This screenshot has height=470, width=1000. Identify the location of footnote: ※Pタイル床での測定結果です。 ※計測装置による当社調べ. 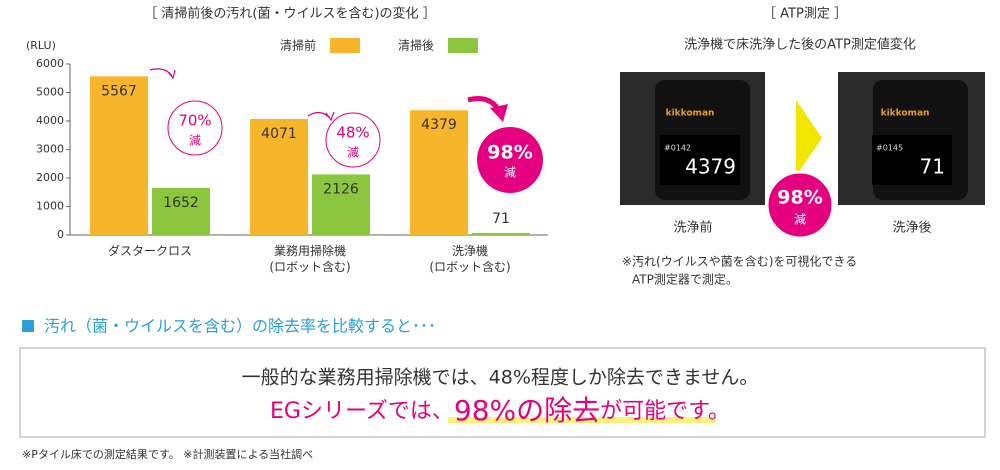
(167, 454).